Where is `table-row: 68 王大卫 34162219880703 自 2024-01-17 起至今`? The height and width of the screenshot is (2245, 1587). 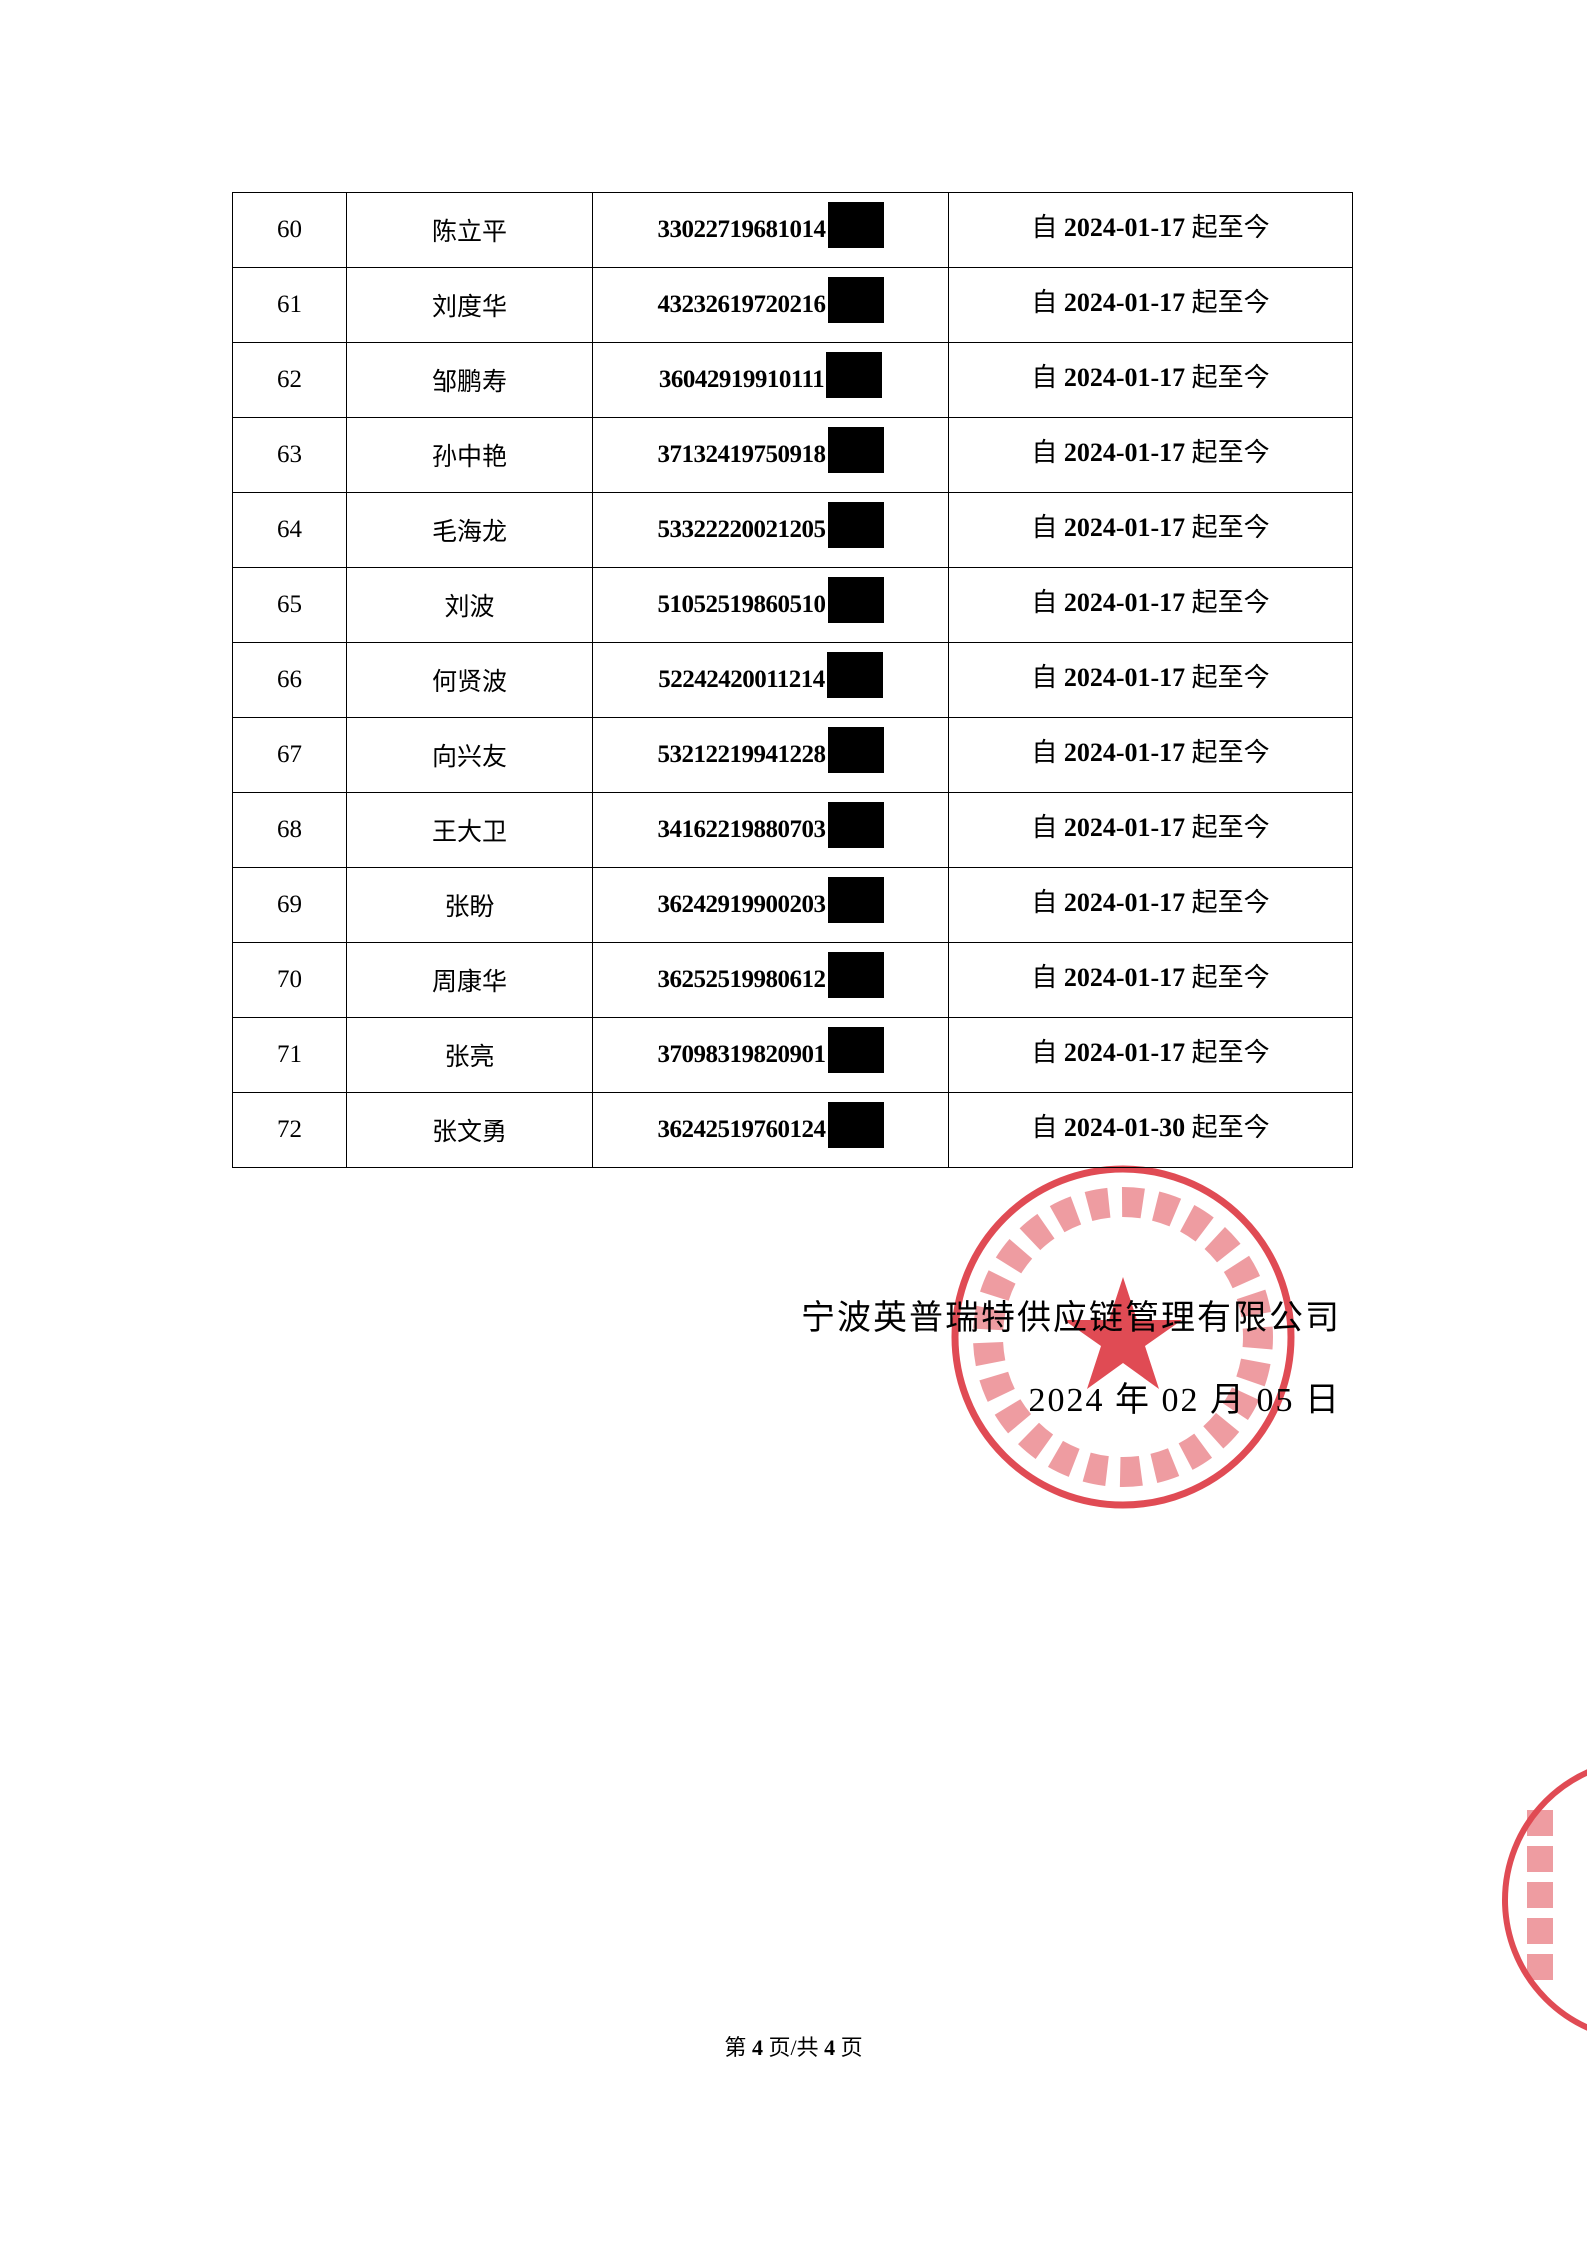 table-row: 68 王大卫 34162219880703 自 2024-01-17 起至今 is located at coordinates (792, 830).